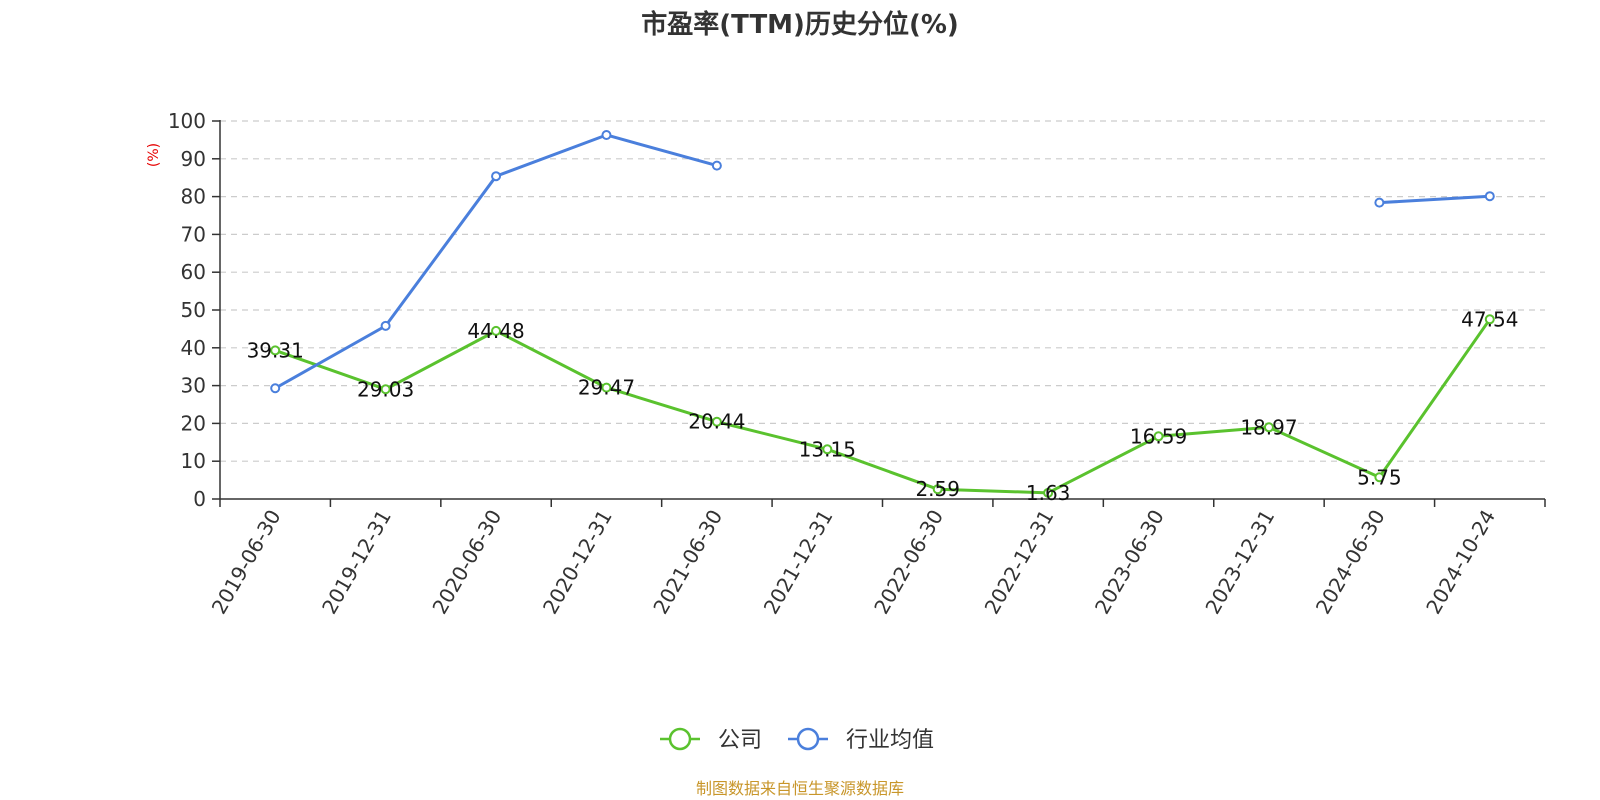  I want to click on data-label-company-2024-06-30: 5.75, so click(1379, 477).